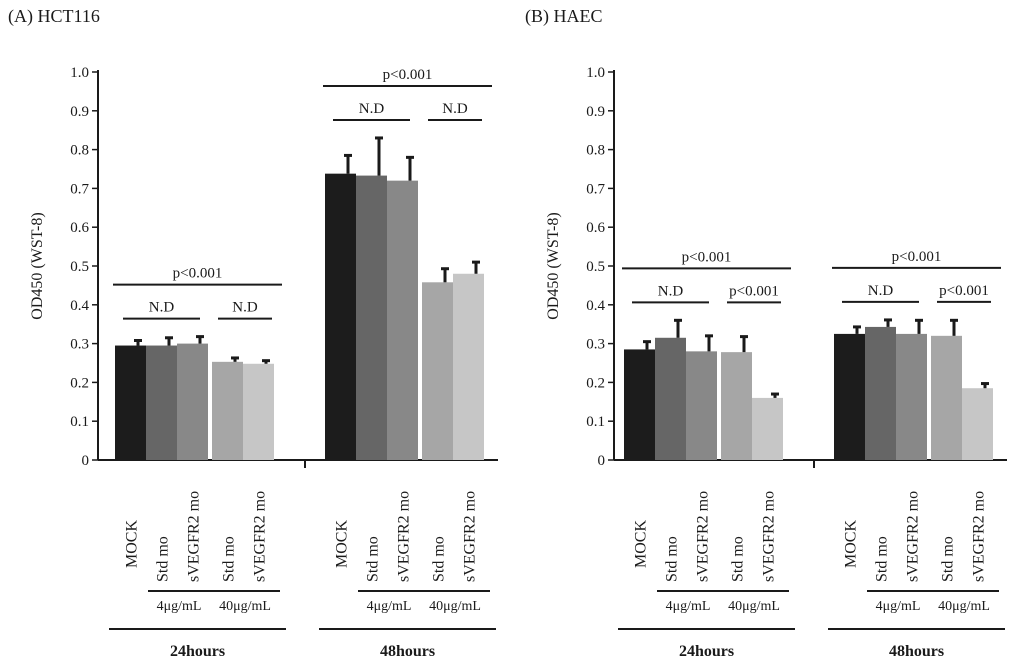 This screenshot has width=1024, height=670. What do you see at coordinates (54, 16) in the screenshot?
I see `panel-title: (A) HCT116` at bounding box center [54, 16].